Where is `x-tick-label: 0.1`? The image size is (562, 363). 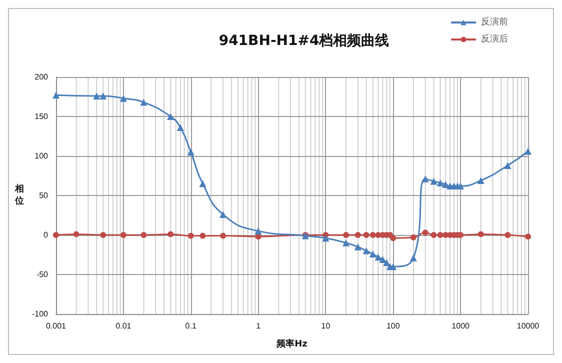 x-tick-label: 0.1 is located at coordinates (191, 326).